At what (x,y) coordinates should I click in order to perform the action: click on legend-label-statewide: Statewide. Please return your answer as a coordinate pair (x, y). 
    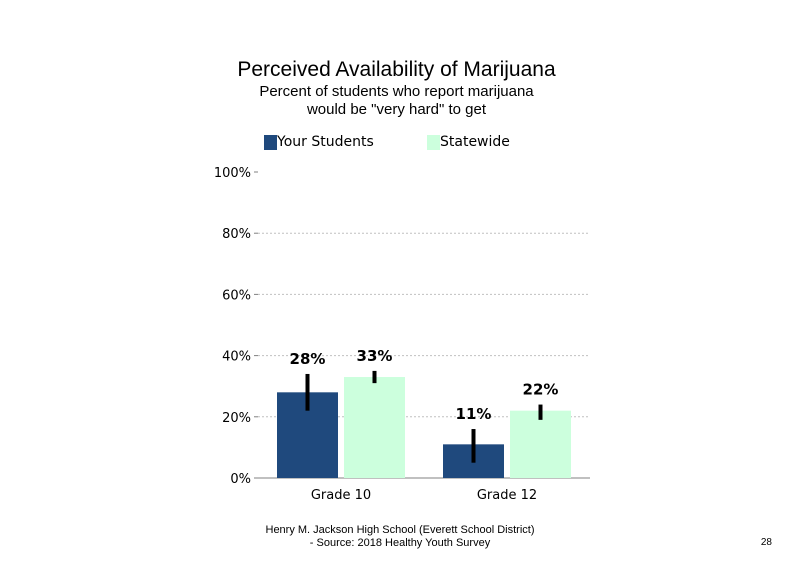
    Looking at the image, I should click on (475, 142).